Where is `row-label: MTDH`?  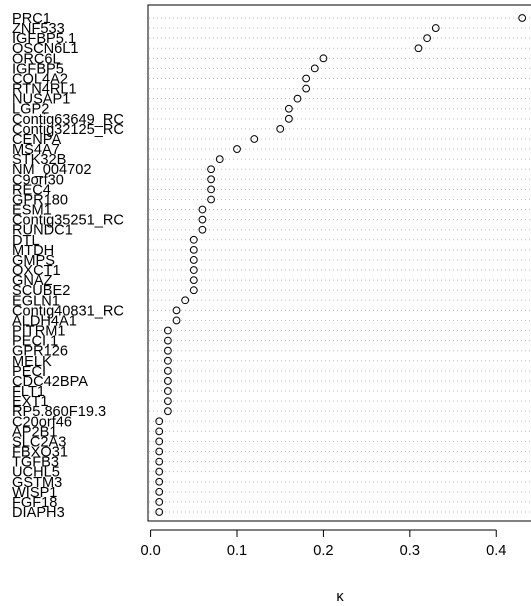 row-label: MTDH is located at coordinates (33, 251).